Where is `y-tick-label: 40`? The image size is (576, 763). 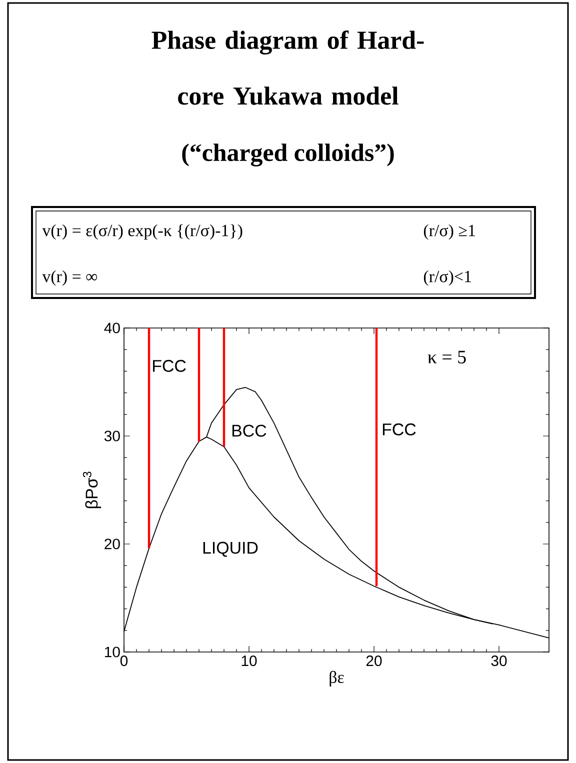 y-tick-label: 40 is located at coordinates (112, 328).